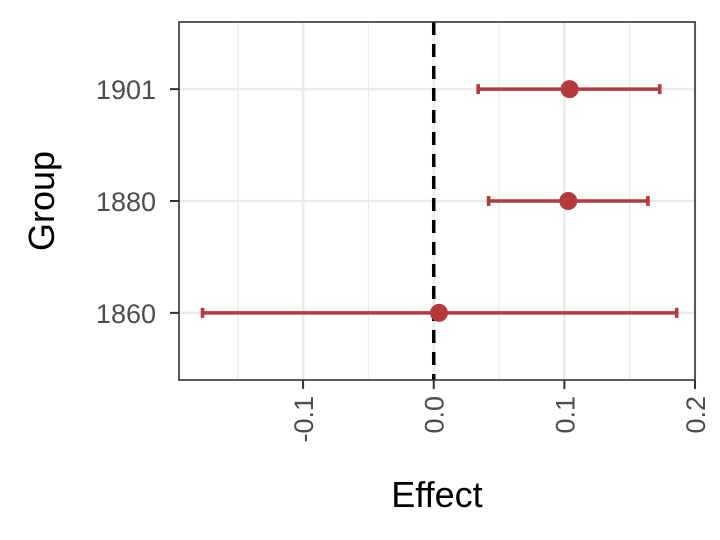 Image resolution: width=720 pixels, height=540 pixels. I want to click on x-axis: -0.1 0.0 0.1 0.2, so click(500, 411).